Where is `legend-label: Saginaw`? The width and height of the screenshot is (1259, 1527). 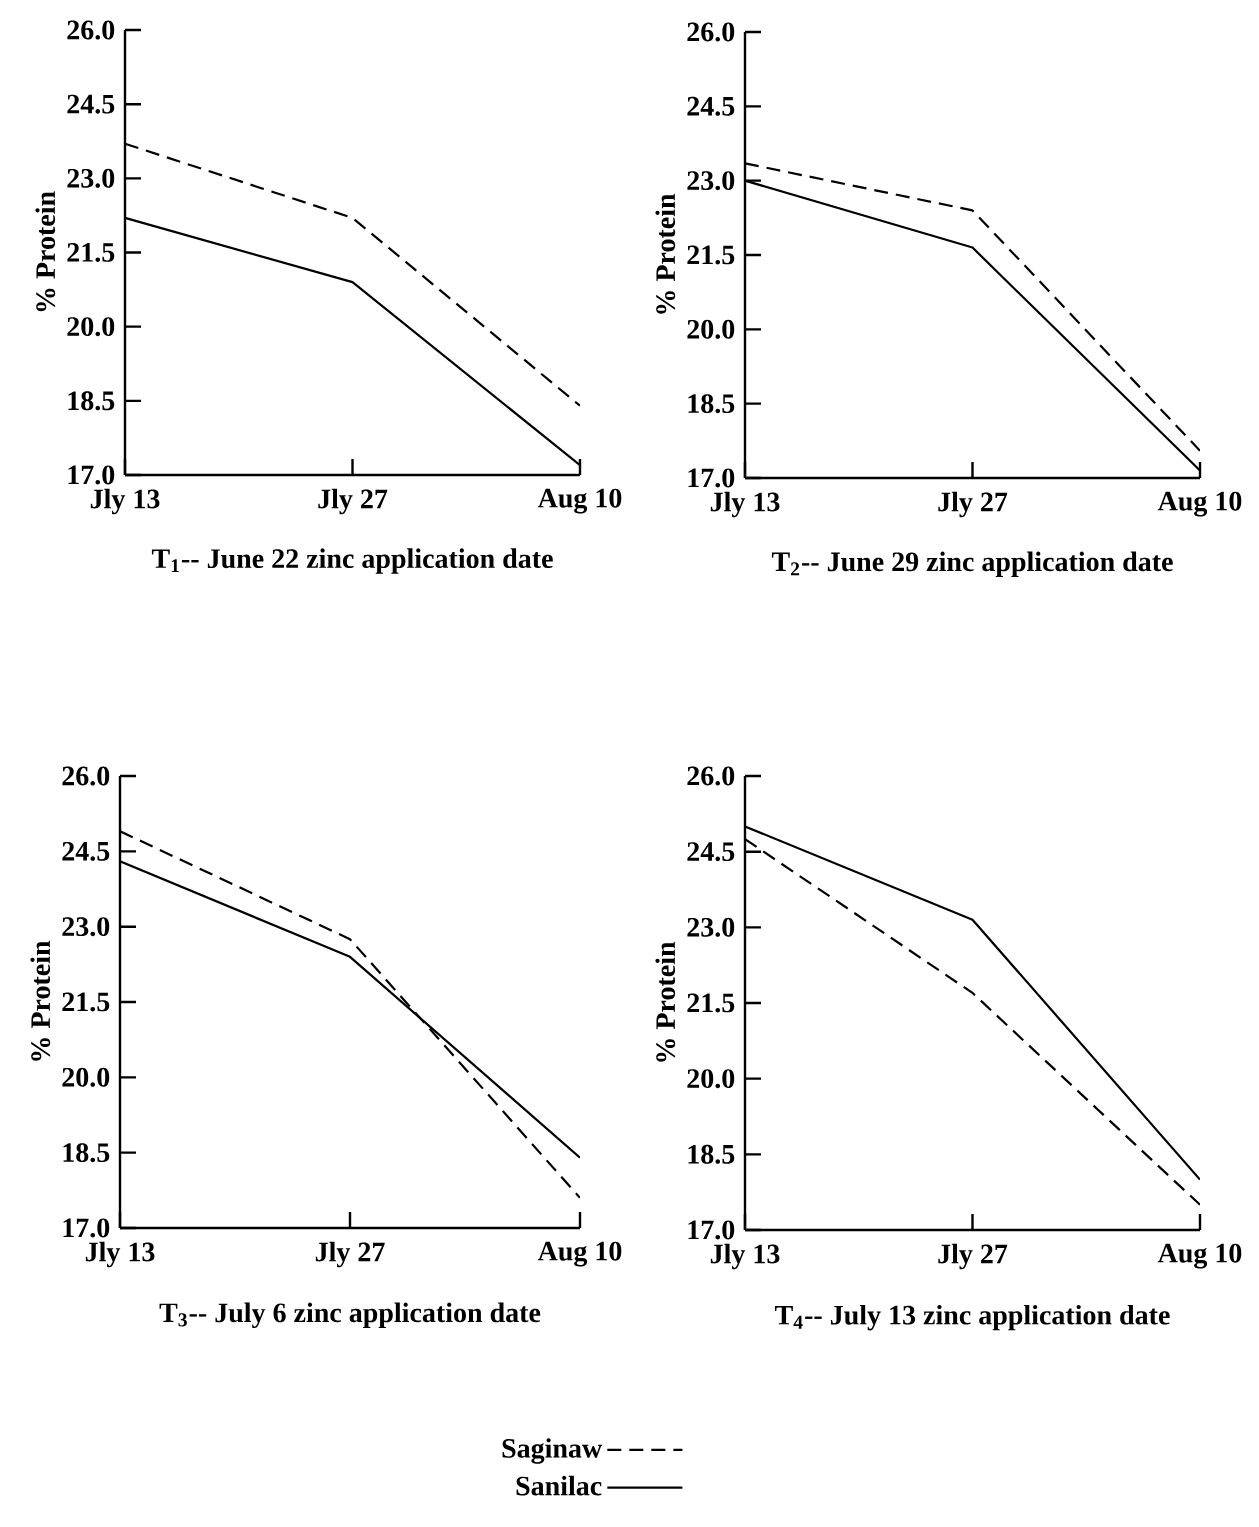 legend-label: Saginaw is located at coordinates (552, 1451).